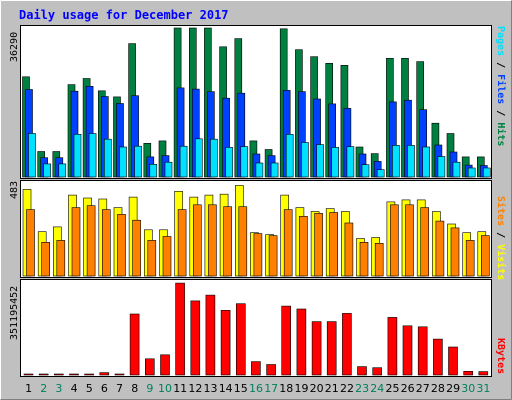 Image resolution: width=512 pixels, height=400 pixels. Describe the element at coordinates (271, 388) in the screenshot. I see `day-label-17: 17` at that location.